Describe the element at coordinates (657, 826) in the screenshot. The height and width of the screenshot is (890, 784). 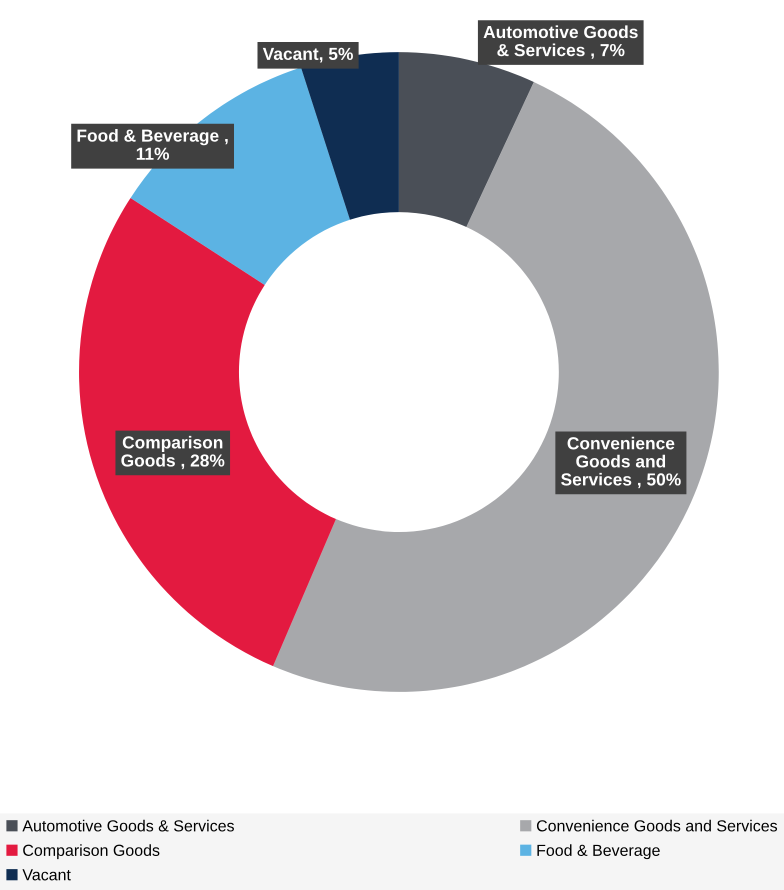
I see `legend-label: Convenience Goods and Services` at that location.